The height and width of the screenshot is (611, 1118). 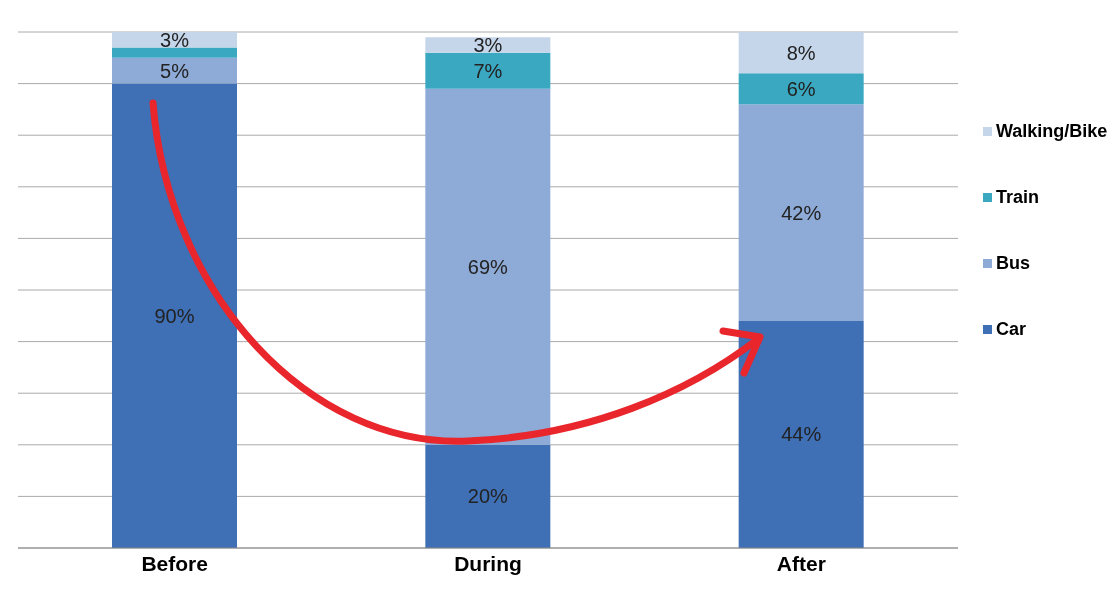 I want to click on data-label: 42%, so click(x=801, y=212).